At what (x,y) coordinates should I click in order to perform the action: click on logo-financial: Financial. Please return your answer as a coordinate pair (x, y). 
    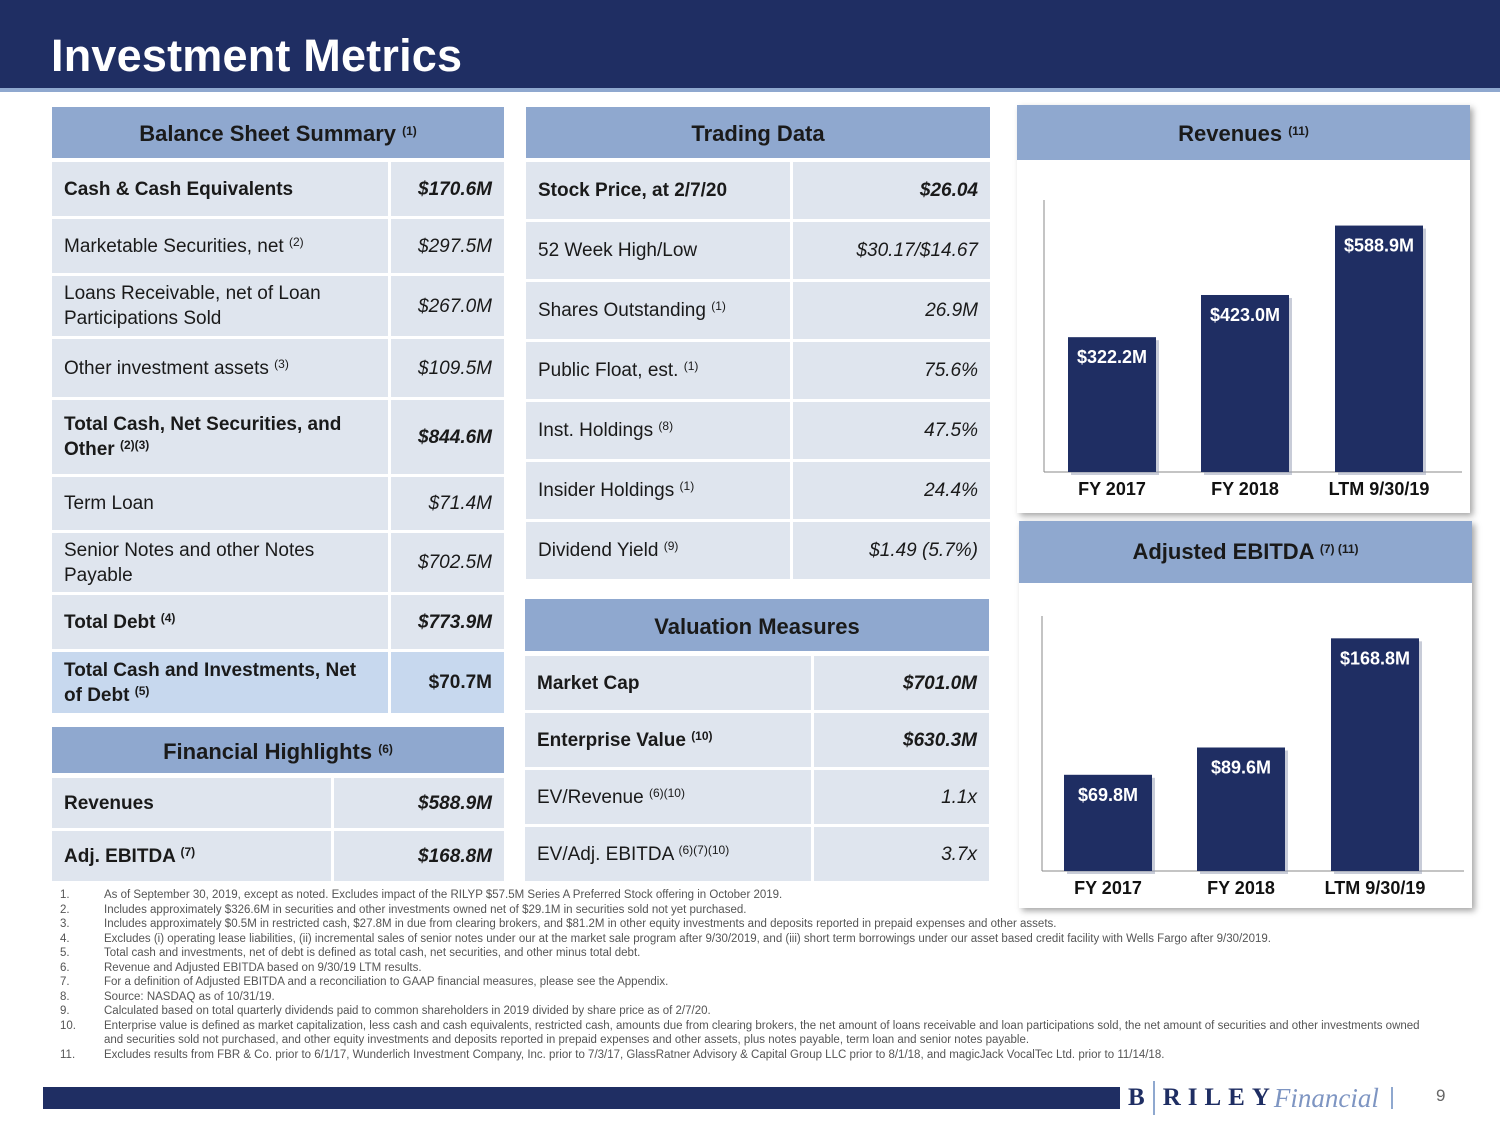
    Looking at the image, I should click on (1326, 1097).